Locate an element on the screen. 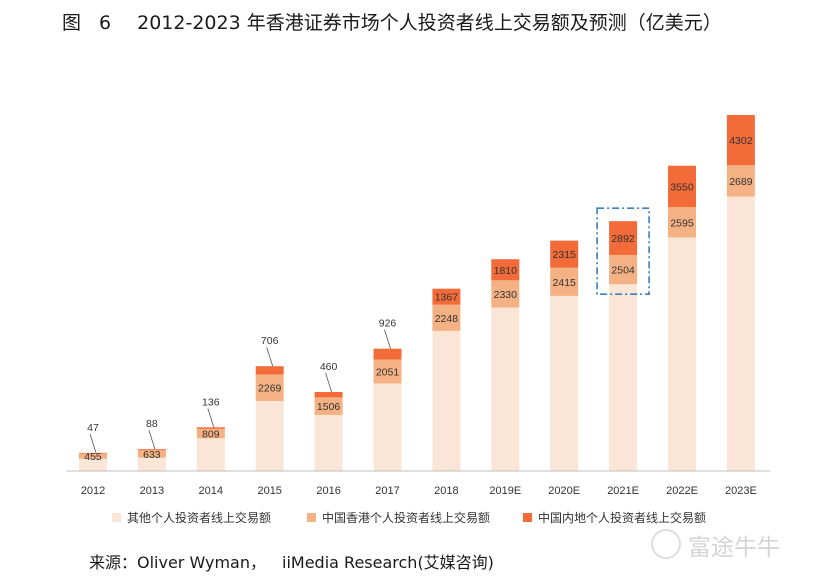  x-tick-label-2022E: 2022E is located at coordinates (682, 491).